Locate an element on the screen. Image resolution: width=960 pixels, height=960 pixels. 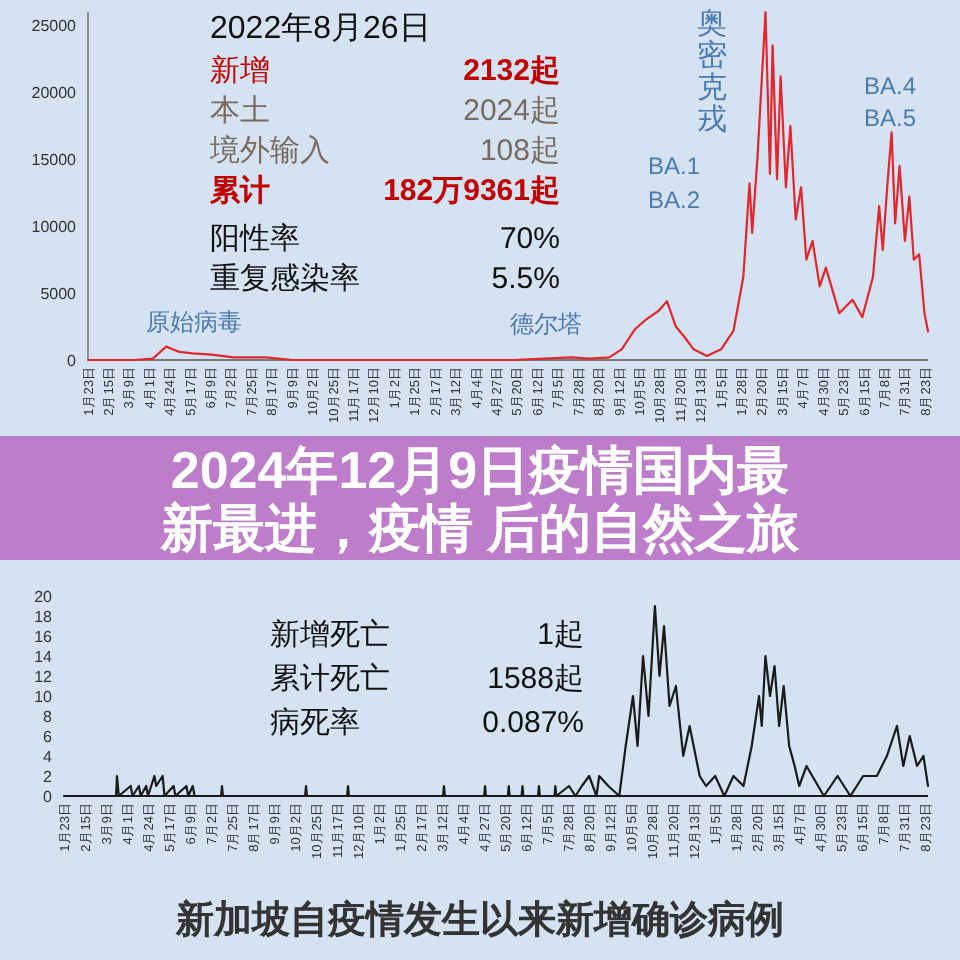
annotation: 108起 is located at coordinates (519, 151).